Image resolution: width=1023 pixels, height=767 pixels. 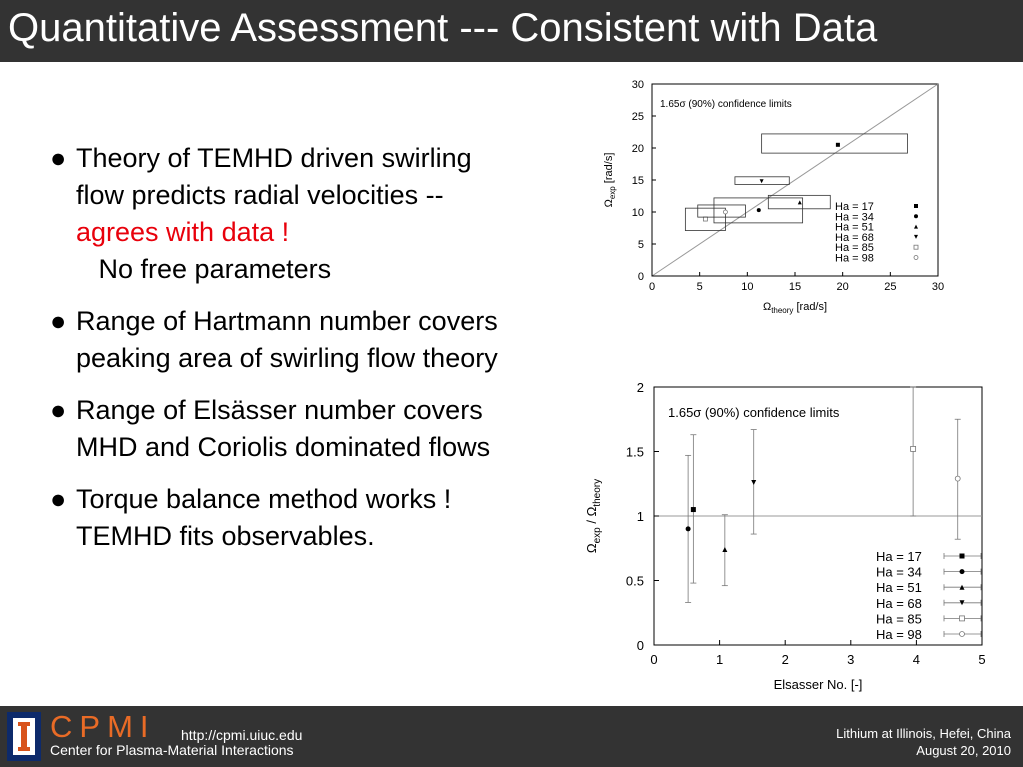 What do you see at coordinates (638, 117) in the screenshot?
I see `y-tick-label: 25` at bounding box center [638, 117].